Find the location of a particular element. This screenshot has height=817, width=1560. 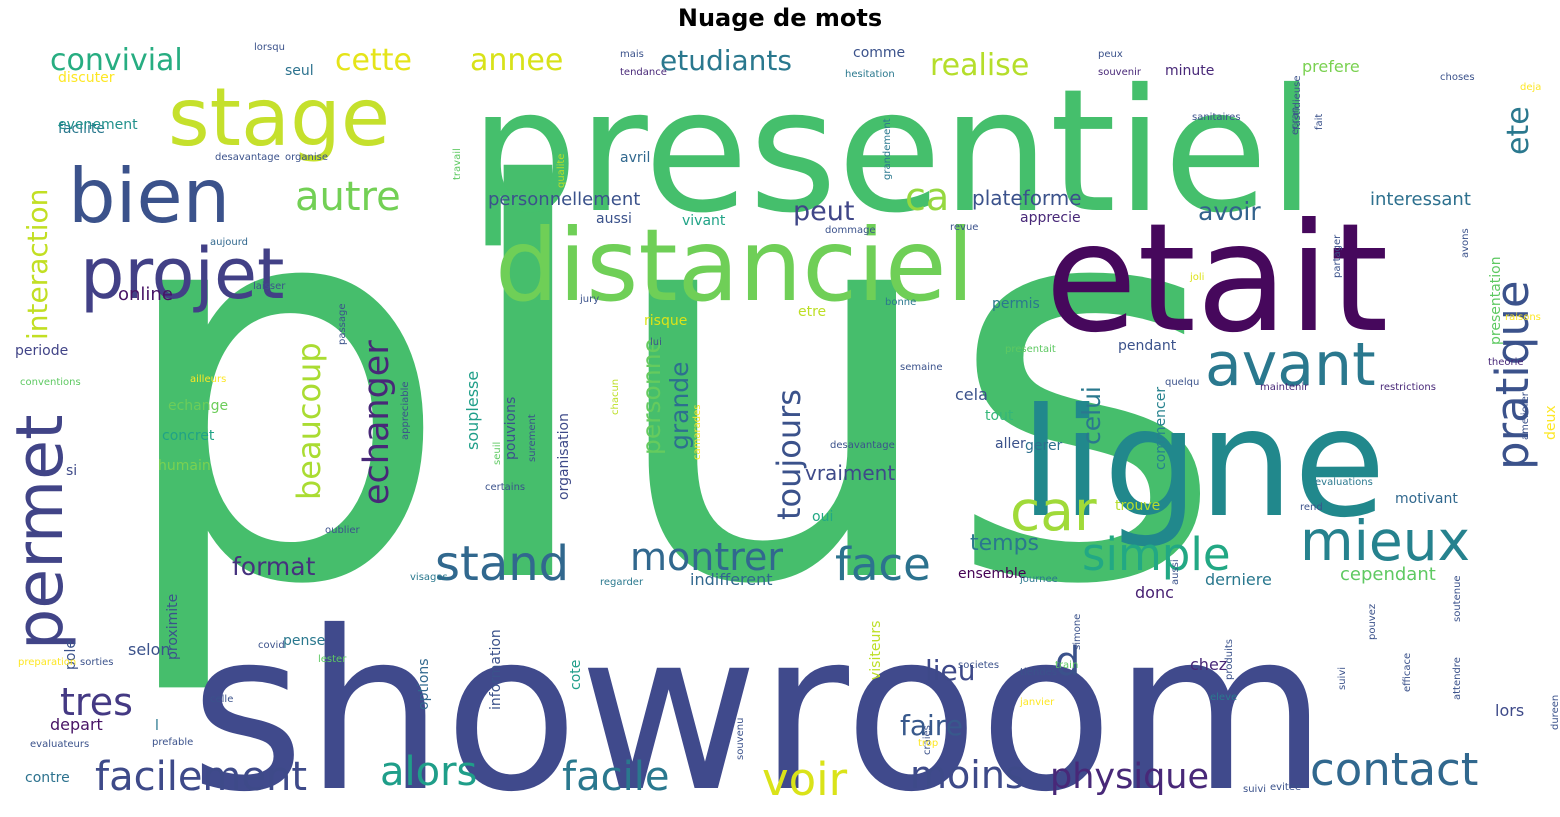

word-pratique: pratique is located at coordinates (1512, 375).